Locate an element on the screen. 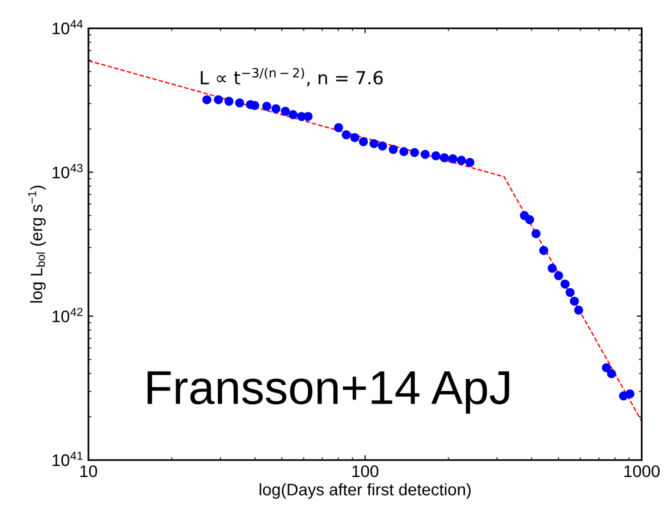 The image size is (665, 505). x-tick-label: 1000 is located at coordinates (642, 471).